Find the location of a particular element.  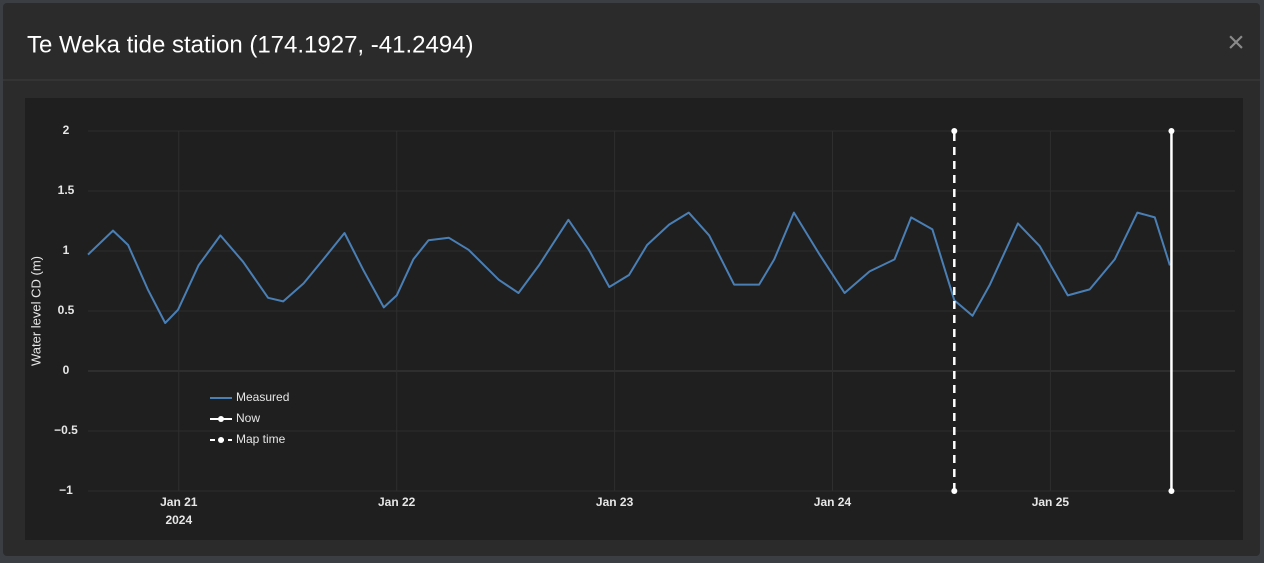

close-button: × is located at coordinates (1236, 42).